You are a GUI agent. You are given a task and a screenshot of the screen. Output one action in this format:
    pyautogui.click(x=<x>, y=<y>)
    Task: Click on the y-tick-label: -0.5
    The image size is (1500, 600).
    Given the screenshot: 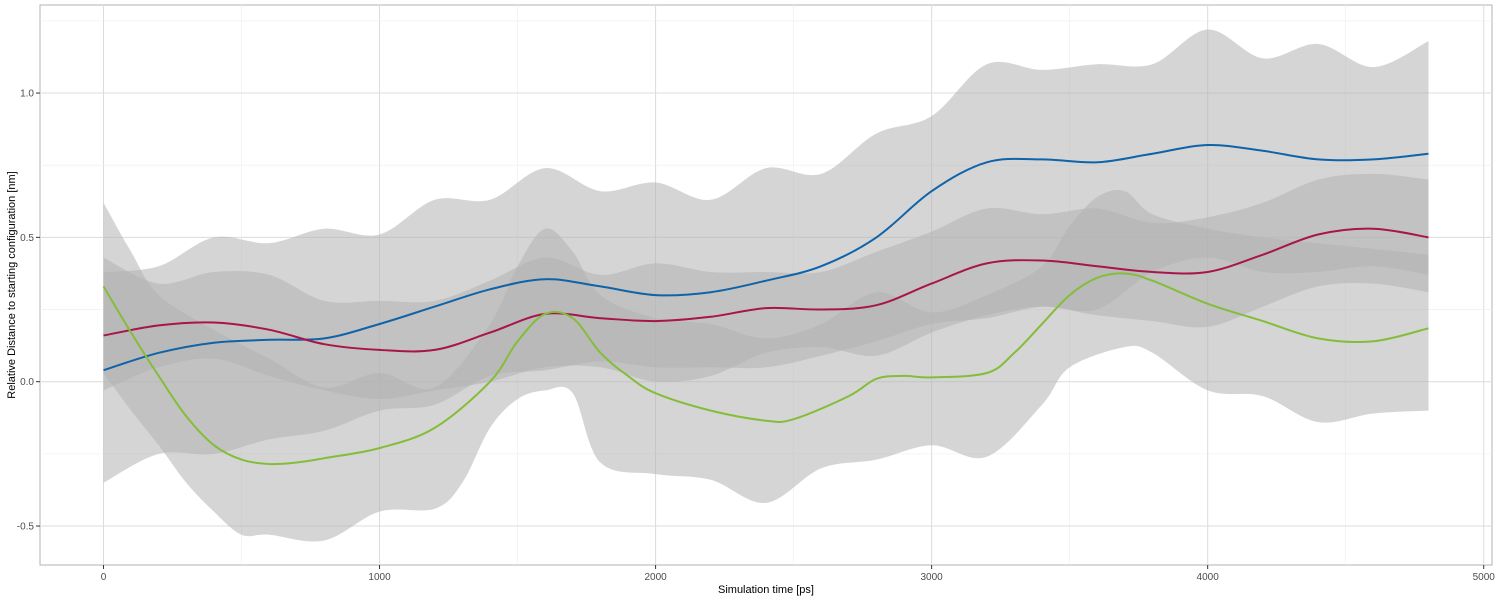 What is the action you would take?
    pyautogui.click(x=26, y=527)
    